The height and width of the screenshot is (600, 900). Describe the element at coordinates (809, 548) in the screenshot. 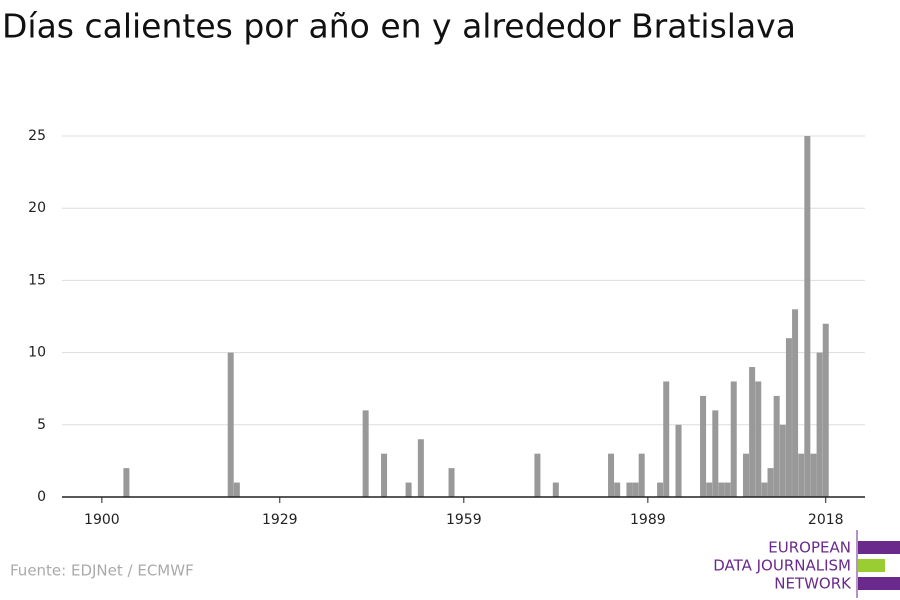

I see `logo-text: EUROPEAN` at that location.